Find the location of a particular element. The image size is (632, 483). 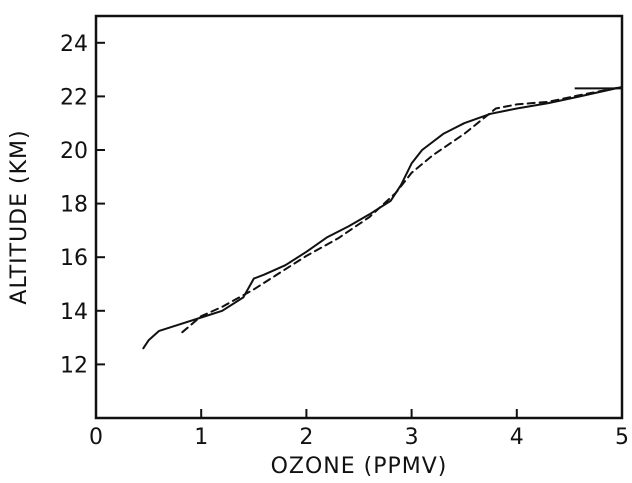

x-tick-label: 4 is located at coordinates (517, 437).